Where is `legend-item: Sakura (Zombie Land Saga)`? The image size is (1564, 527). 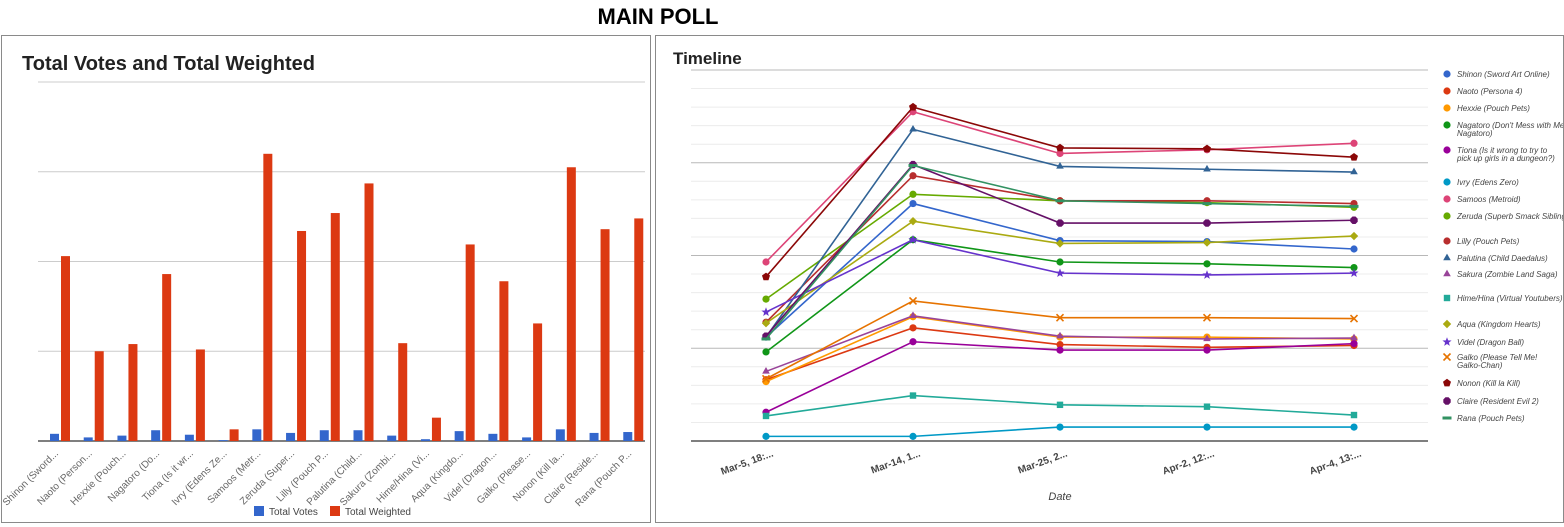 legend-item: Sakura (Zombie Land Saga) is located at coordinates (1500, 274).